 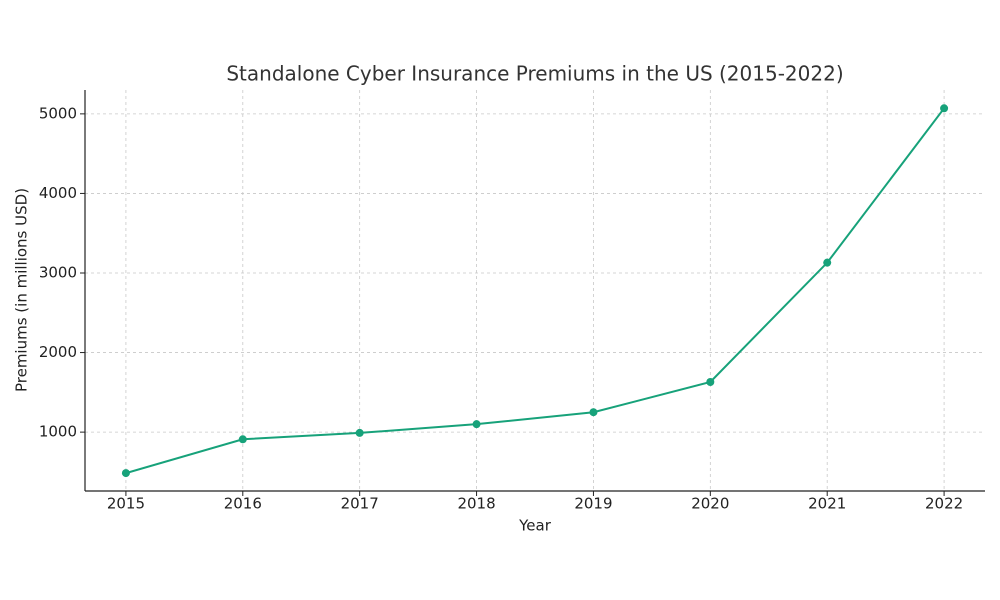 I want to click on y-tick-label: 3000, so click(x=58, y=272).